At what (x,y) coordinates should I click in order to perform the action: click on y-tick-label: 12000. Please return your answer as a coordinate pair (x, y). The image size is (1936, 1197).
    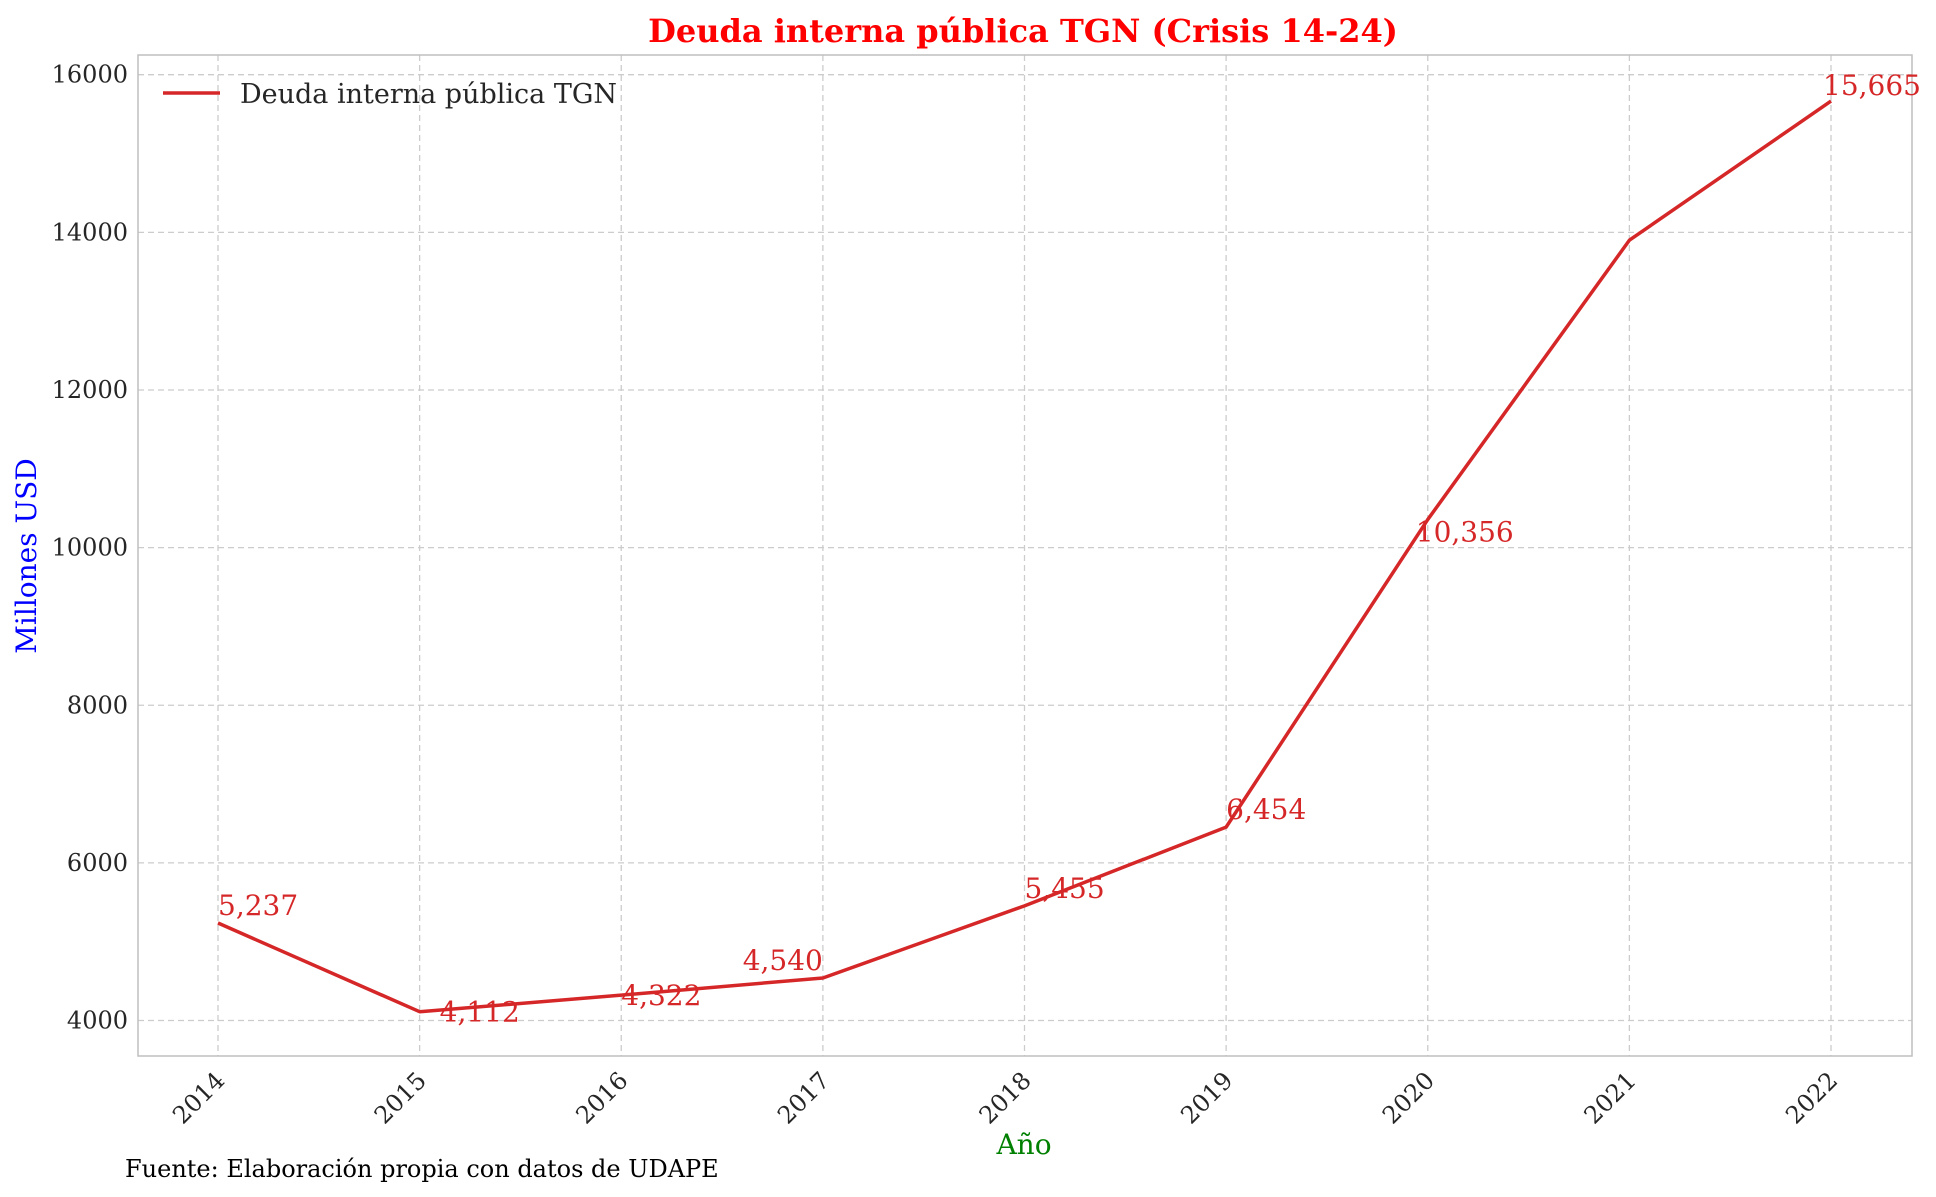
    Looking at the image, I should click on (90, 390).